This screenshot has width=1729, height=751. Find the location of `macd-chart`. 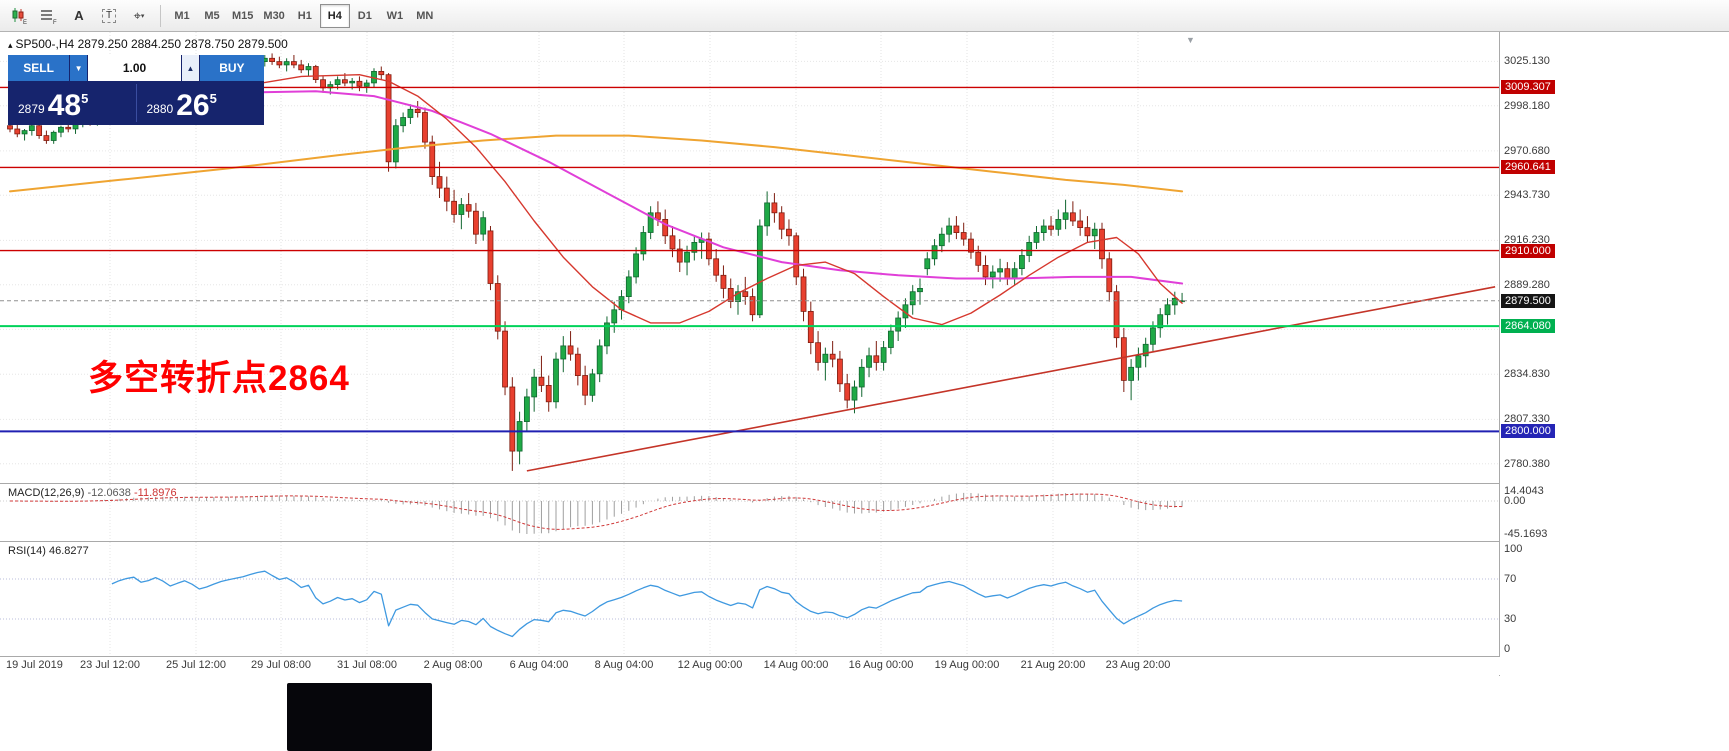

macd-chart is located at coordinates (749, 512).